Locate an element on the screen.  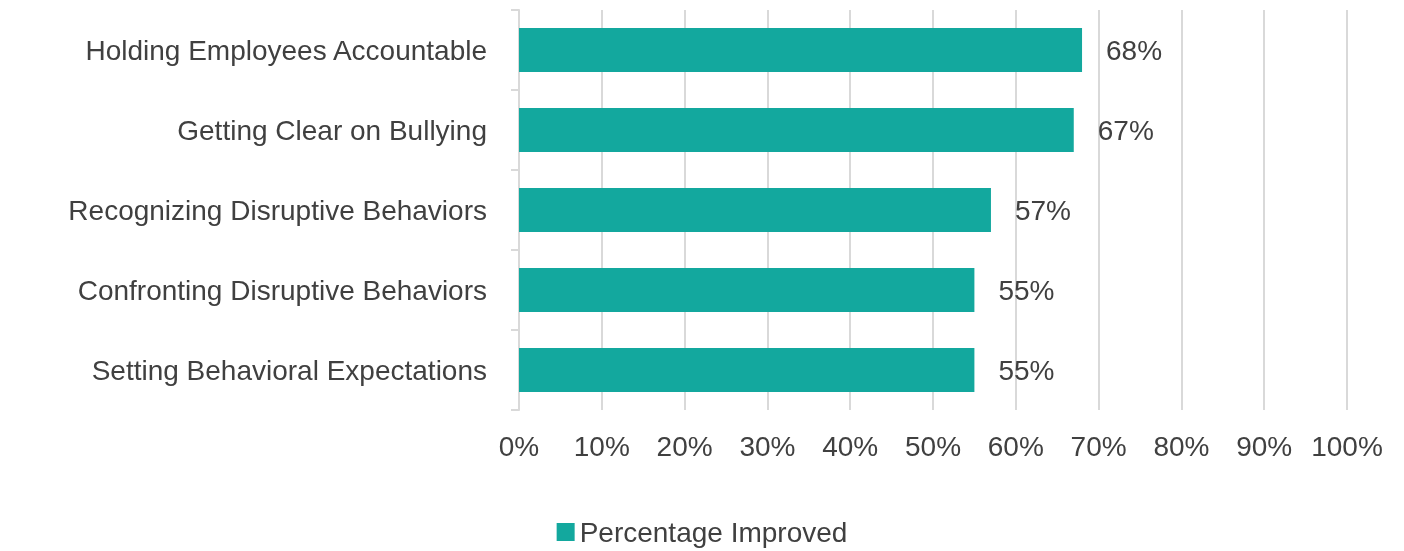
x-tick-label: 100% is located at coordinates (1347, 446).